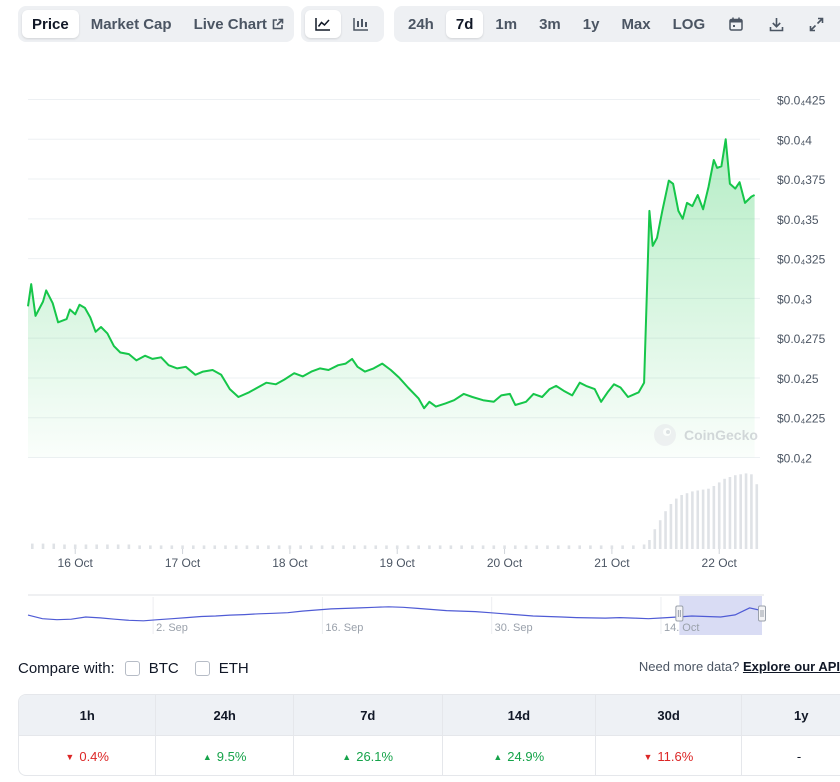  Describe the element at coordinates (132, 668) in the screenshot. I see `btc-checkbox-box` at that location.